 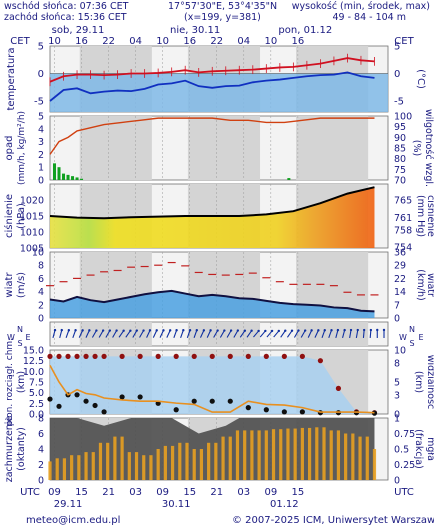 I want to click on wind-y2tick-5: 0, so click(x=397, y=319).